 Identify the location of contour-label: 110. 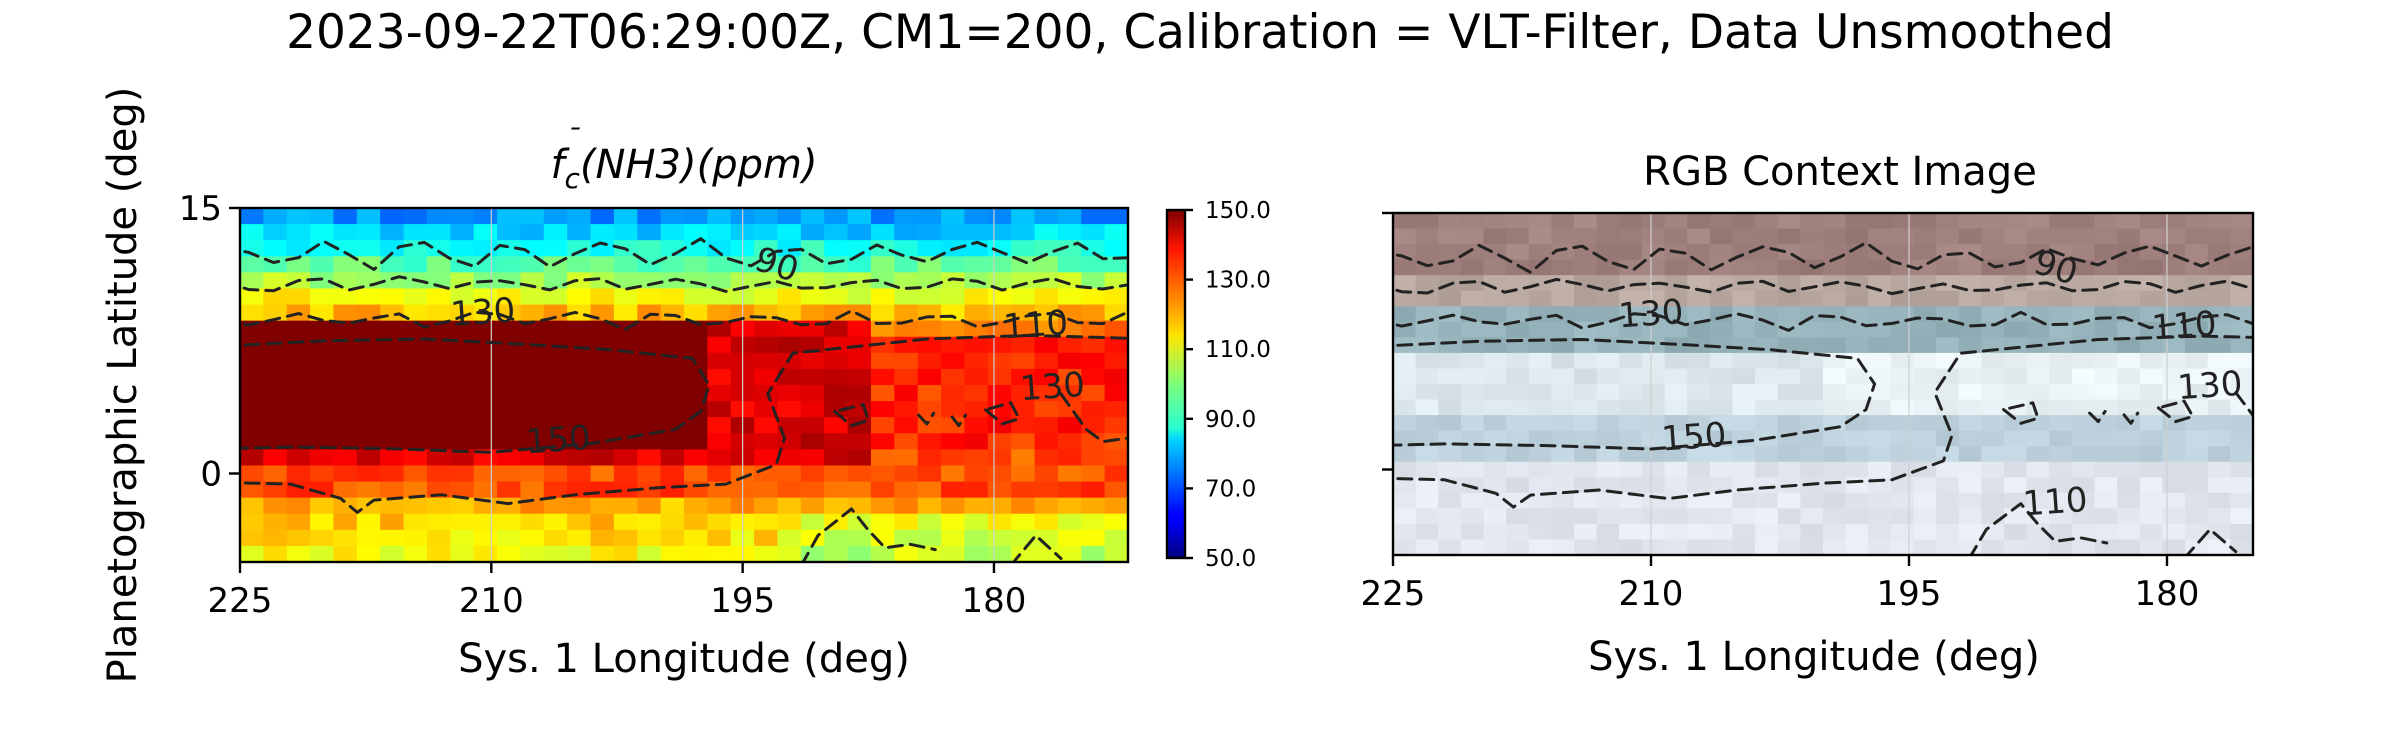
(2055, 502).